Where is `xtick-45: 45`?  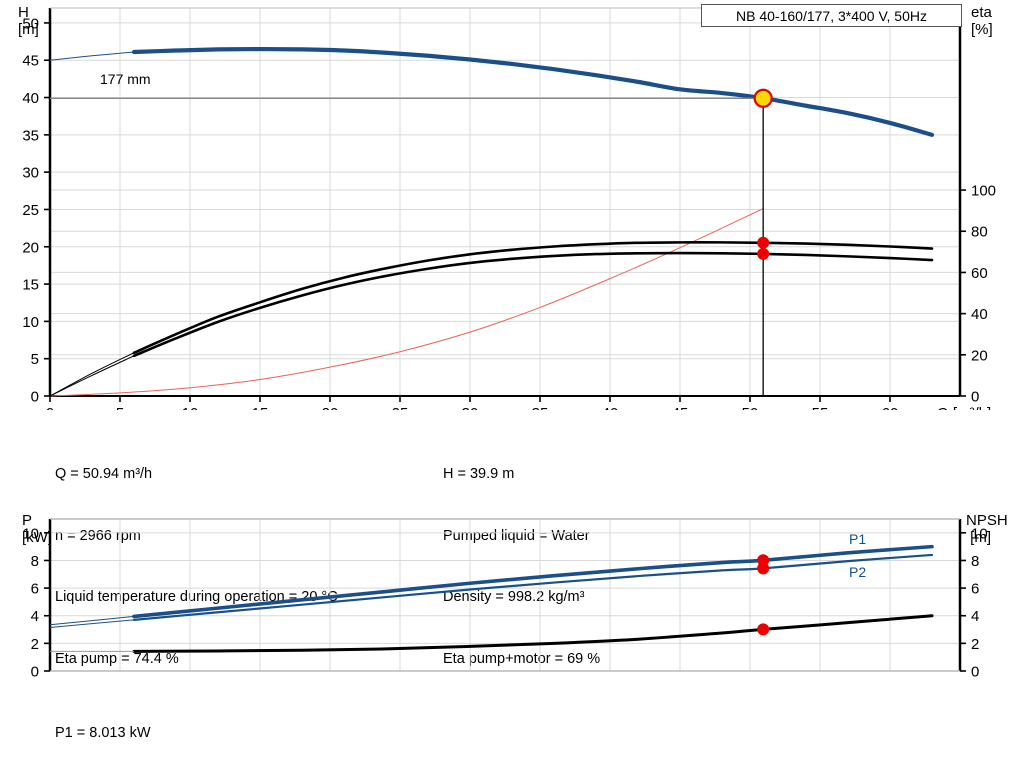
xtick-45: 45 is located at coordinates (680, 407).